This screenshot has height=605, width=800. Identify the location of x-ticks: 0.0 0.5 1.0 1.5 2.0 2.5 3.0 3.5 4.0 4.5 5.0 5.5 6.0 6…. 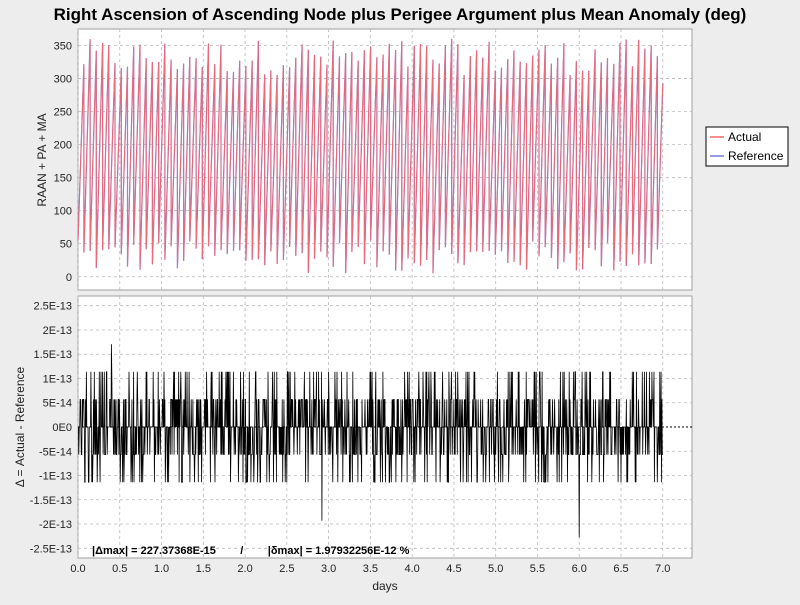
(370, 569).